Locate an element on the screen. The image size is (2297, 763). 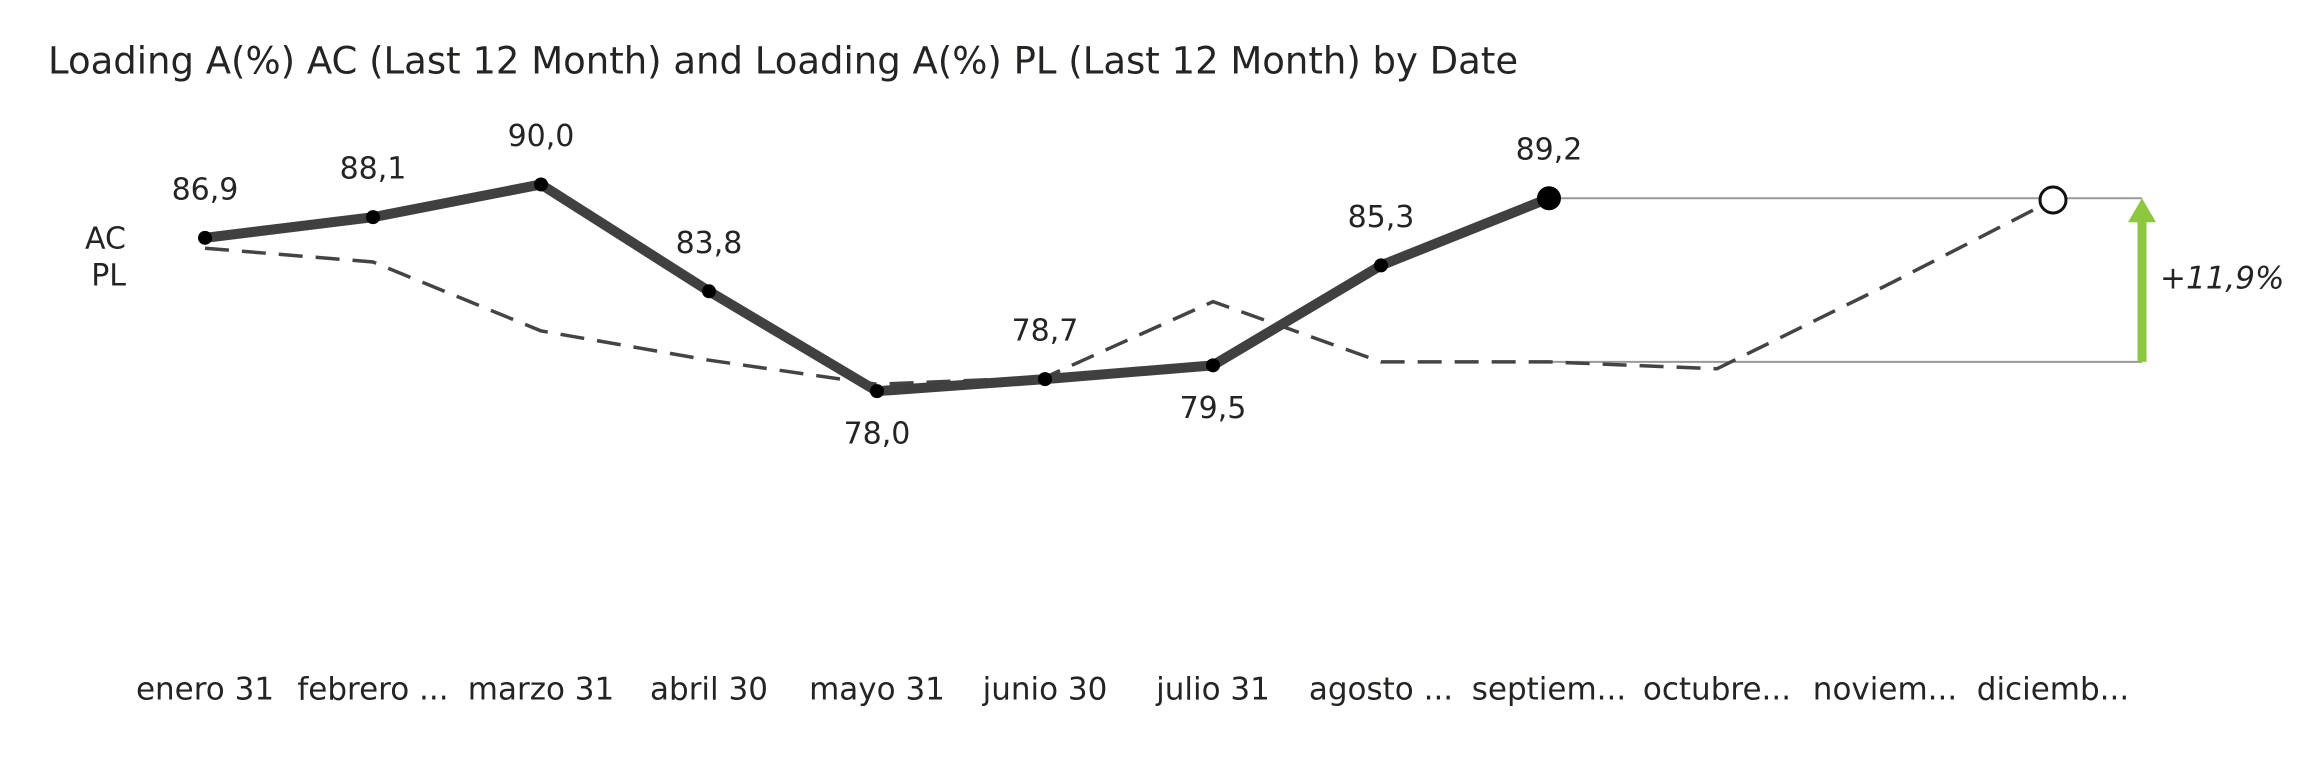
x-tick-label: mayo 31 is located at coordinates (877, 690).